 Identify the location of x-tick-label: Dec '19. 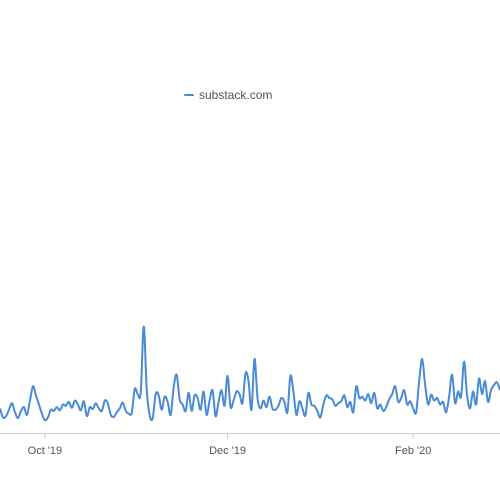
(227, 451).